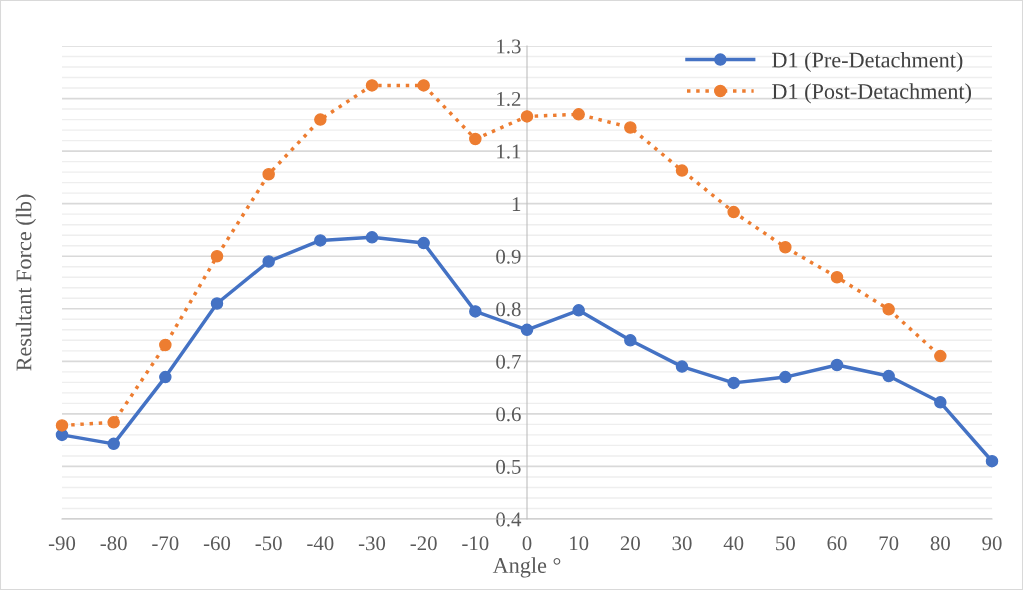 The height and width of the screenshot is (590, 1023). What do you see at coordinates (733, 543) in the screenshot?
I see `x-tick-label: 40` at bounding box center [733, 543].